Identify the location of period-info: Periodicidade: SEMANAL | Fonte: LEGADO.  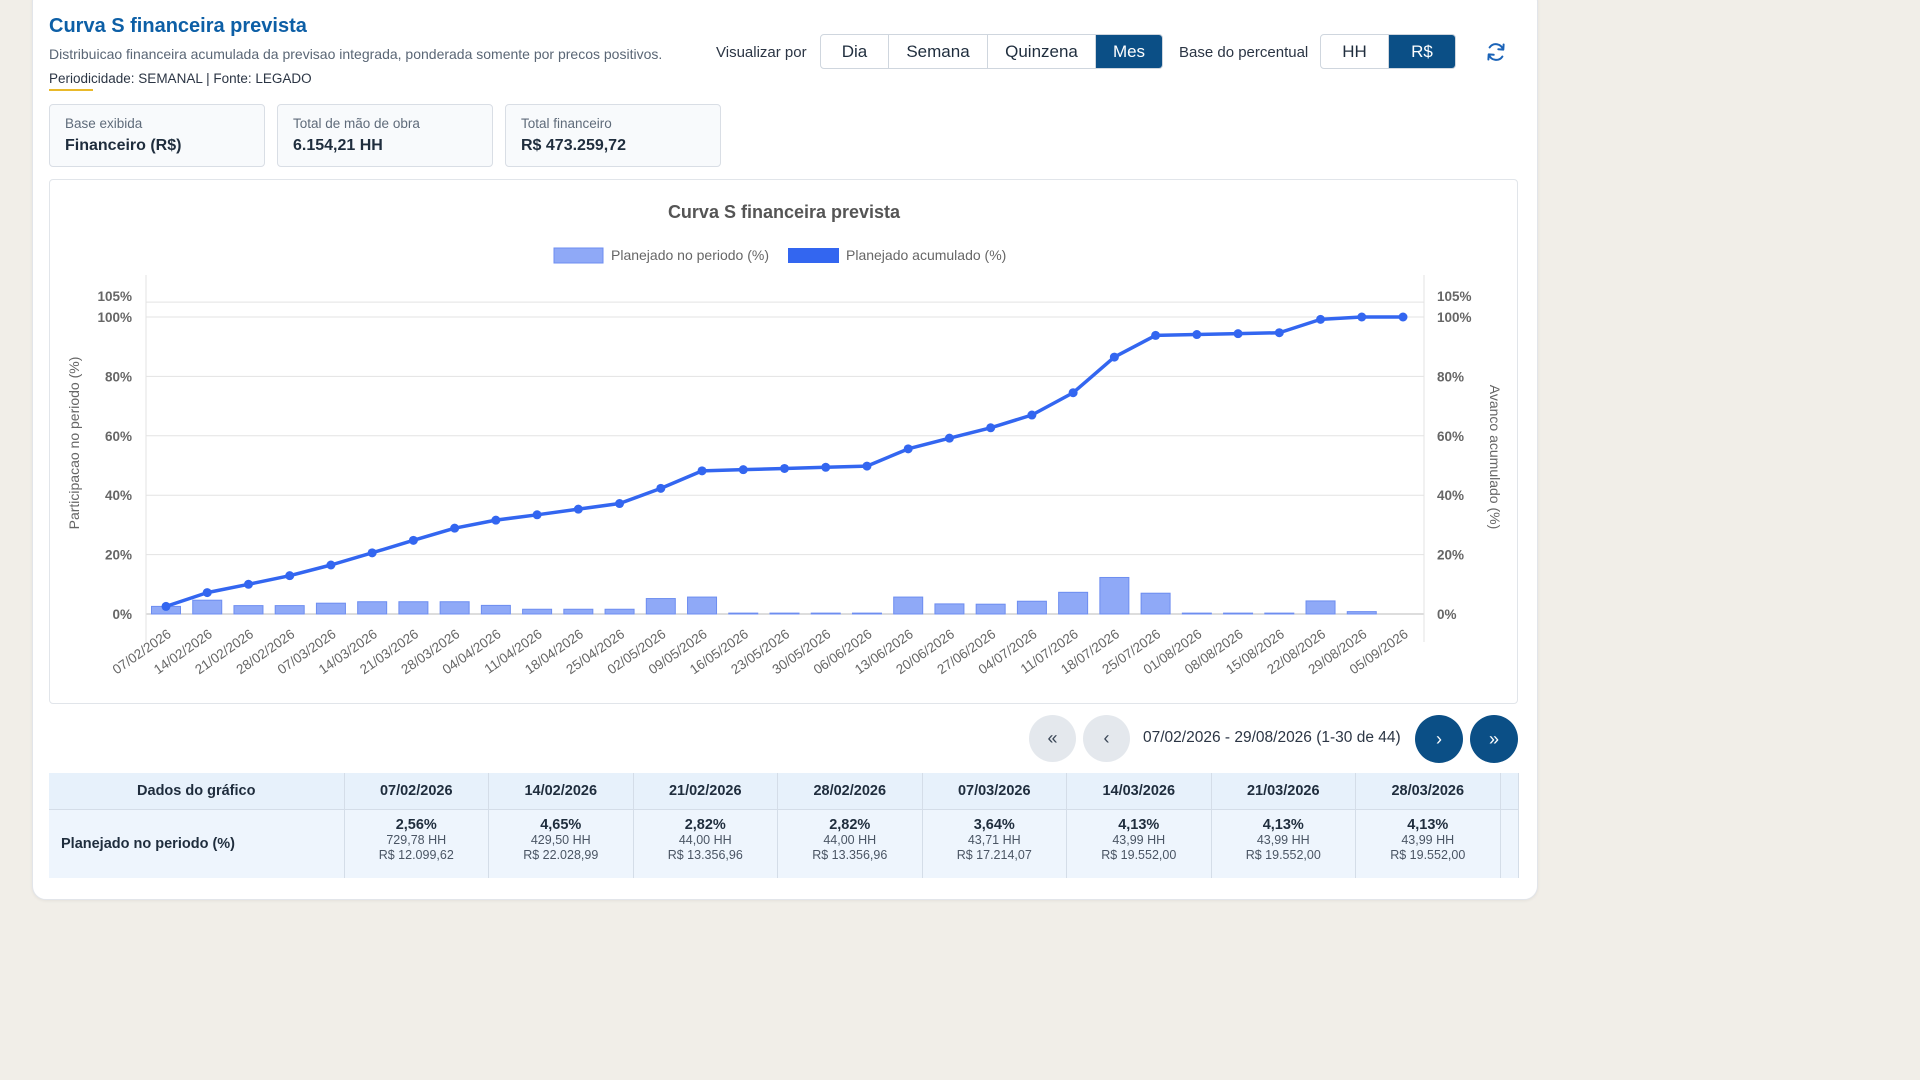
(180, 78).